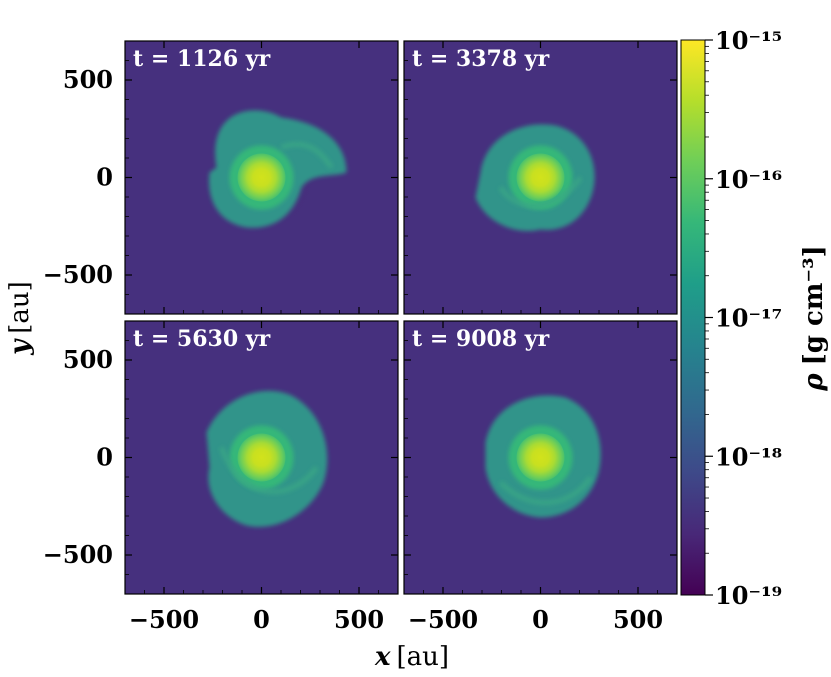 This screenshot has height=677, width=831. What do you see at coordinates (20, 307) in the screenshot?
I see `y-axis-unit: [au]` at bounding box center [20, 307].